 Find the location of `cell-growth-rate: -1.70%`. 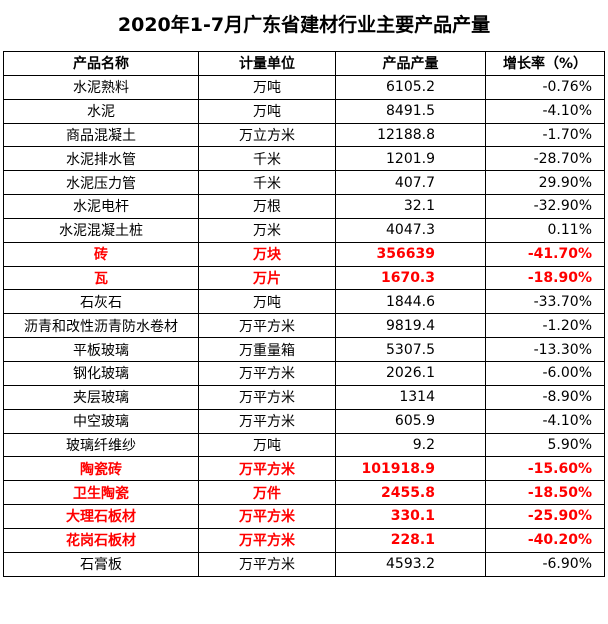

cell-growth-rate: -1.70% is located at coordinates (545, 135).